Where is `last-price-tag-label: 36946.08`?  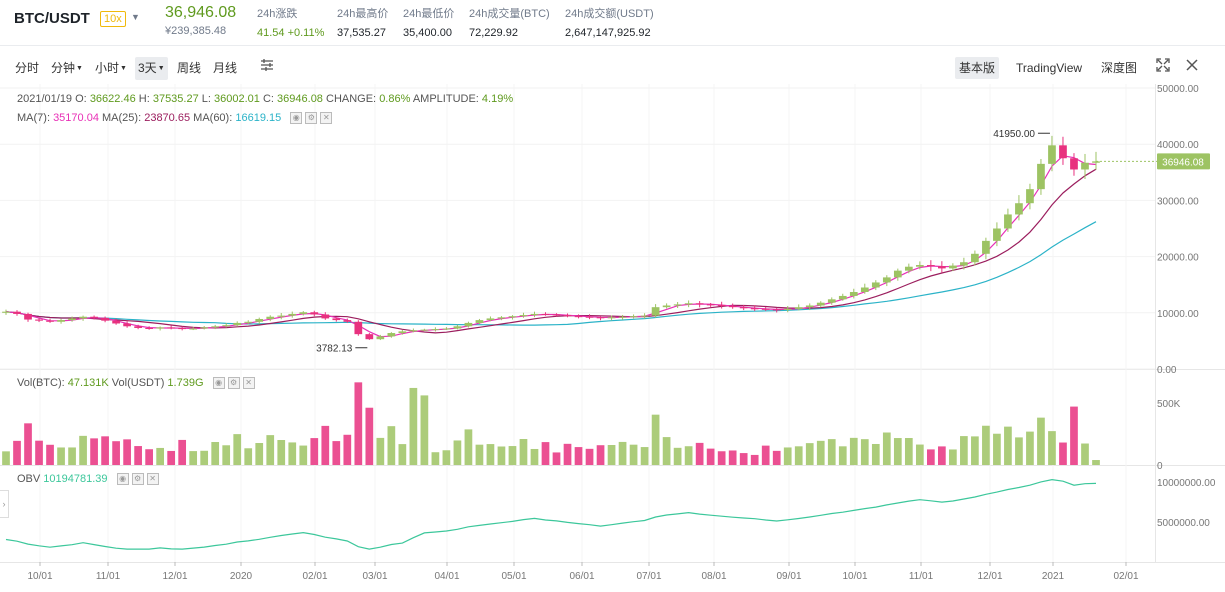 last-price-tag-label: 36946.08 is located at coordinates (1183, 162).